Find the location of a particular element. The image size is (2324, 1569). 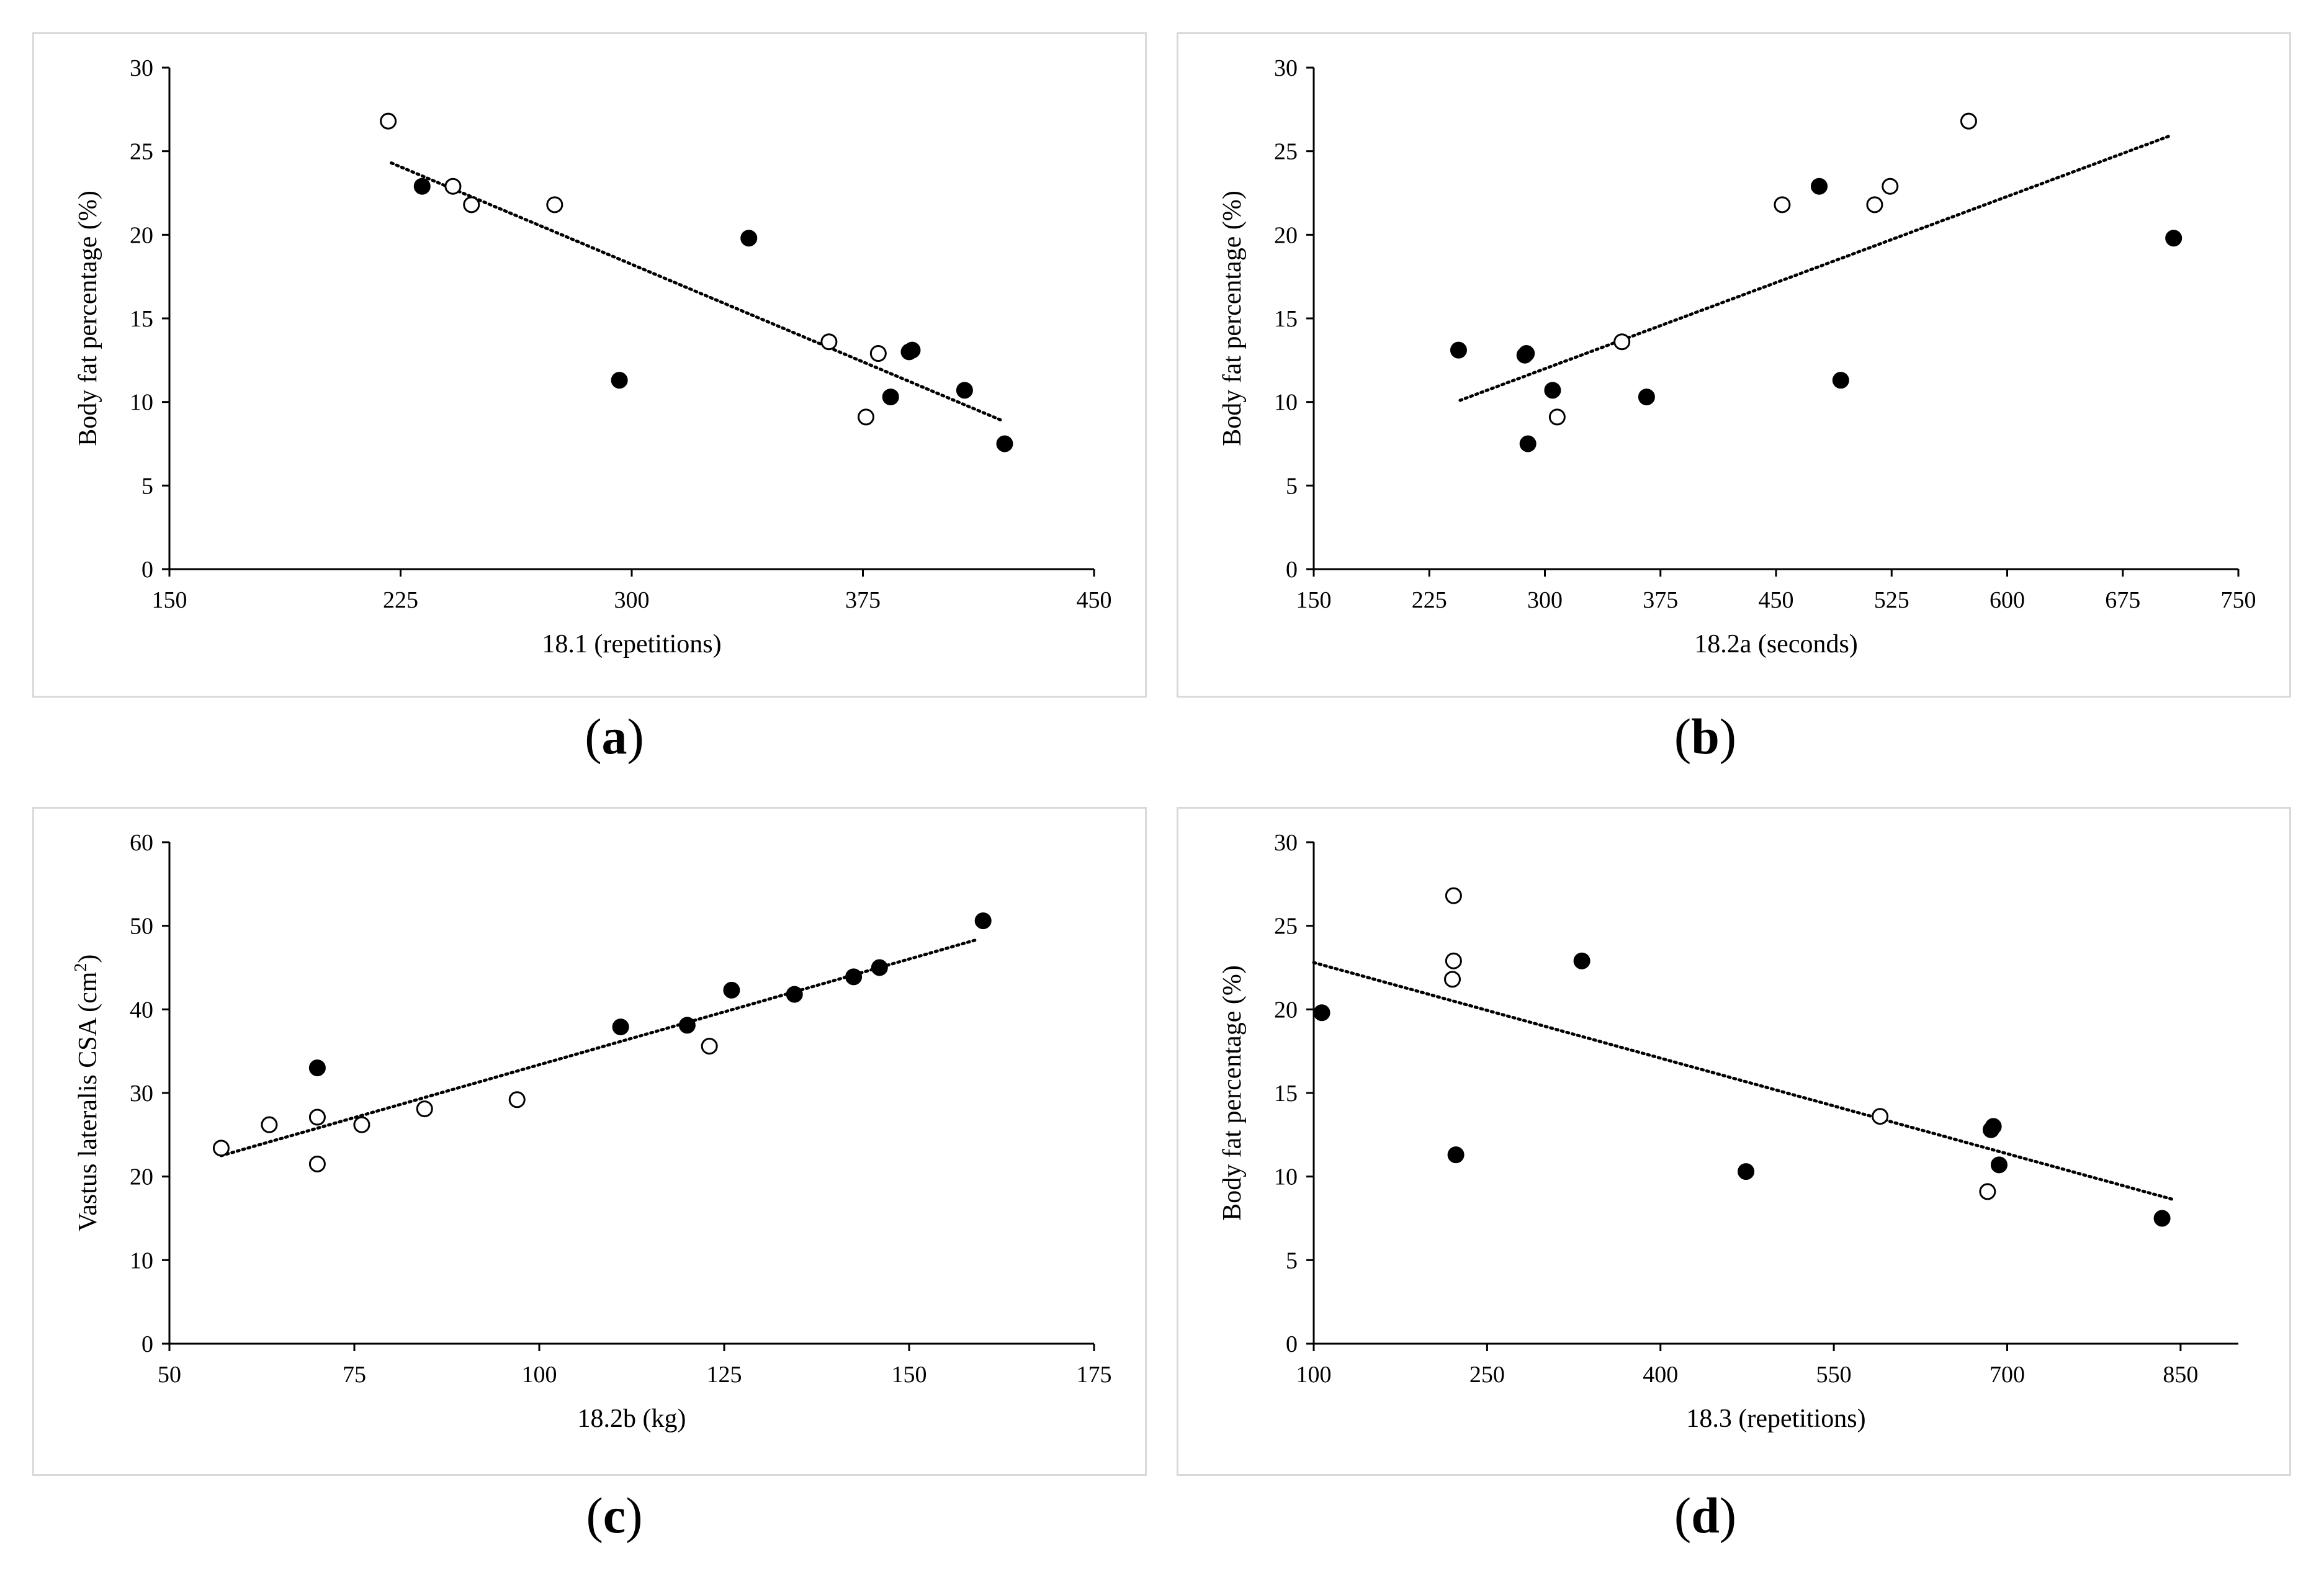

y-axis-title-main: Vastus lateralis CSA (cm is located at coordinates (88, 1101).